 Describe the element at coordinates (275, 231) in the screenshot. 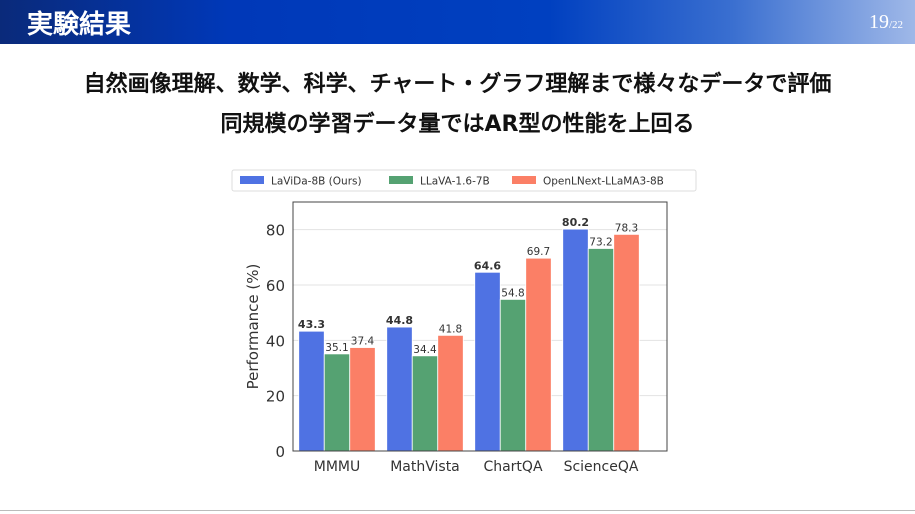

I see `y-tick-label: 80` at that location.